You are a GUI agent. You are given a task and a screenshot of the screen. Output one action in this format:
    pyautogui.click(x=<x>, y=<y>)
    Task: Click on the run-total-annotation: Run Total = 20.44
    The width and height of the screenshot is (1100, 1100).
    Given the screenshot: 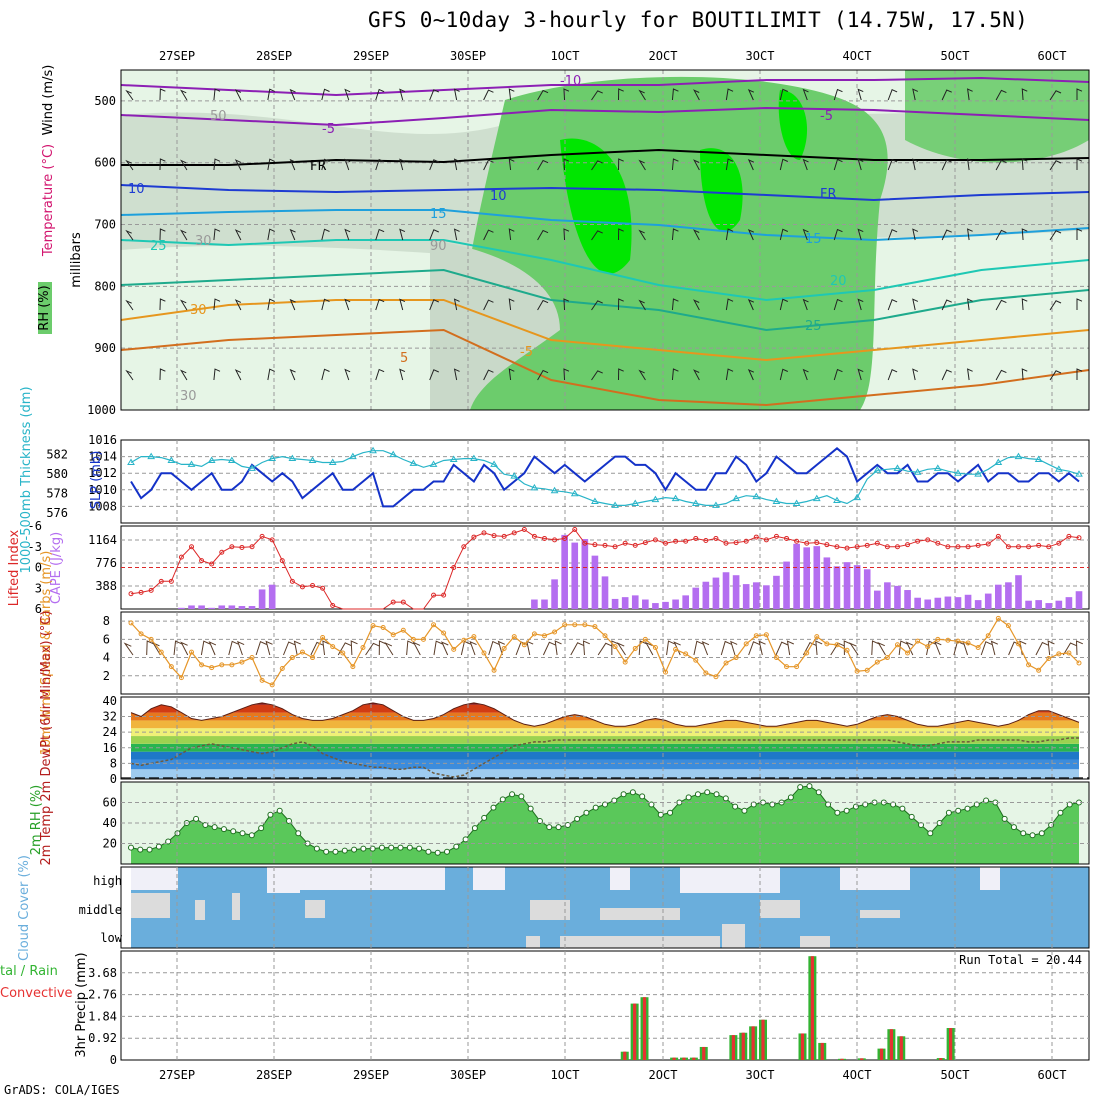 What is the action you would take?
    pyautogui.click(x=1020, y=960)
    